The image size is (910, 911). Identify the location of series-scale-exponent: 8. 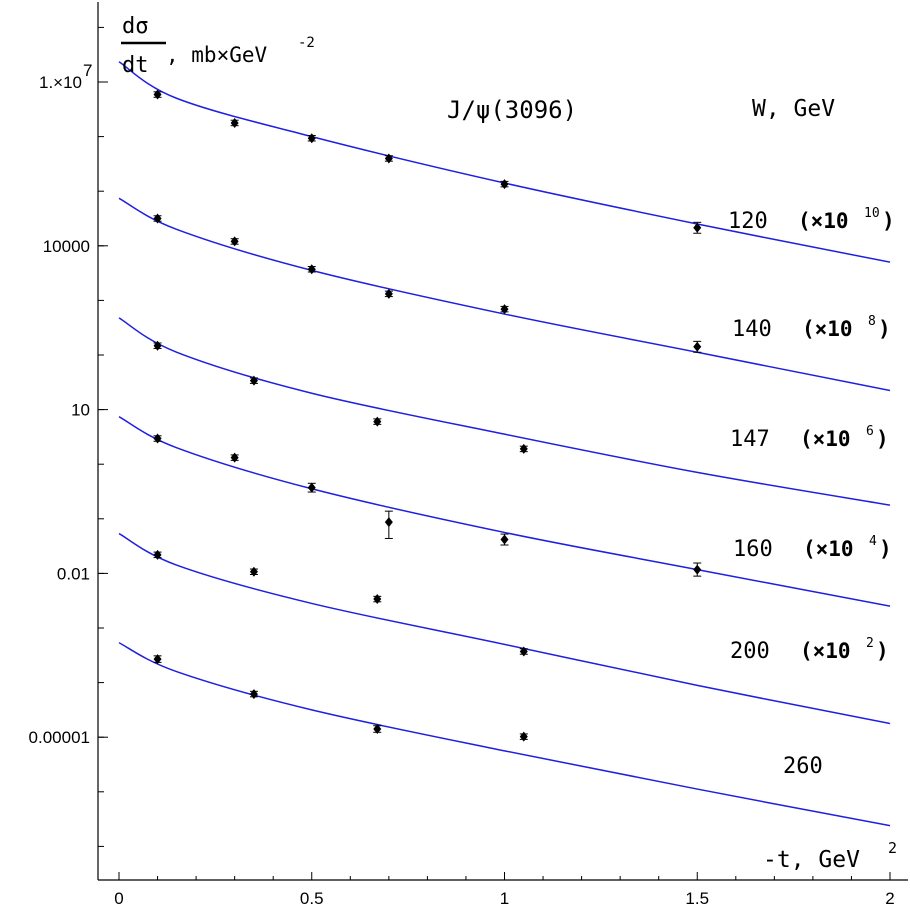
(872, 321).